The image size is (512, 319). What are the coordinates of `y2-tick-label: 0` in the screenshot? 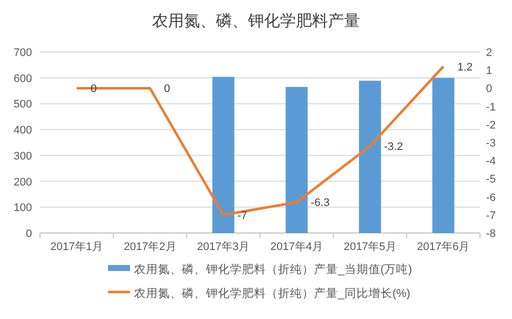 It's located at (489, 89).